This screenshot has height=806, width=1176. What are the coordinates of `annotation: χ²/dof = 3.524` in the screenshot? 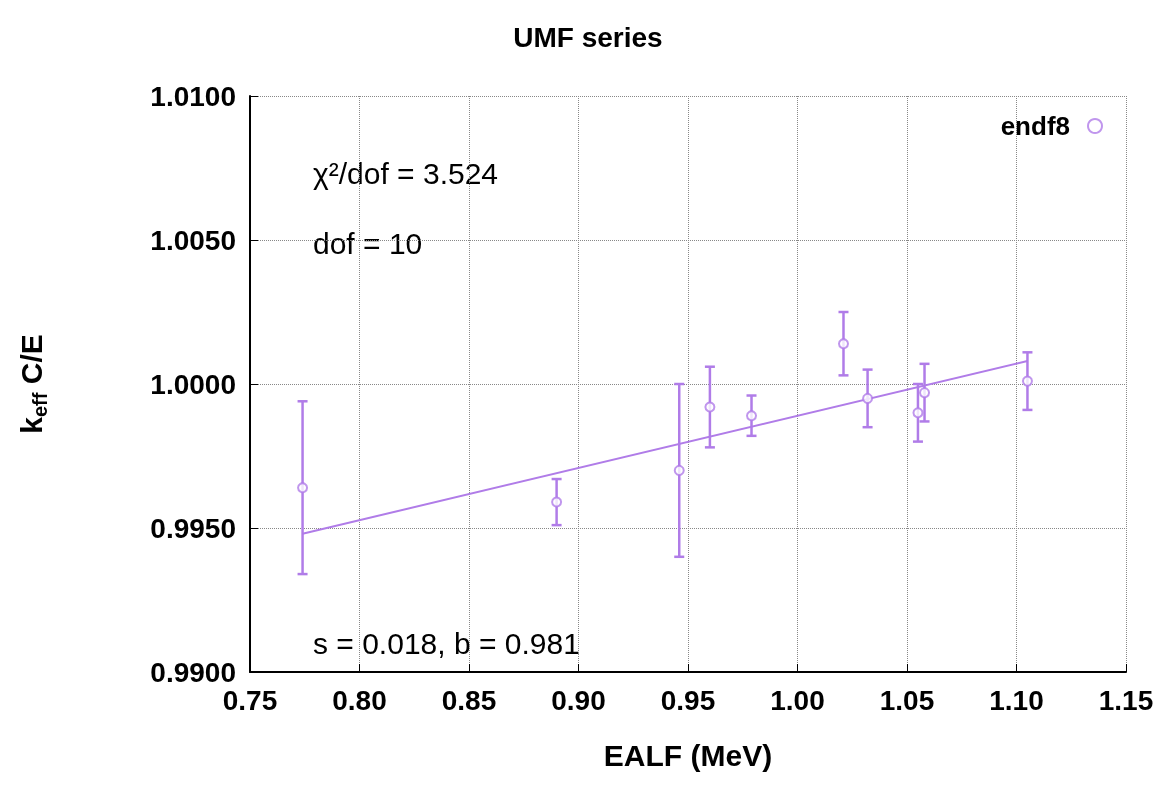 It's located at (406, 173).